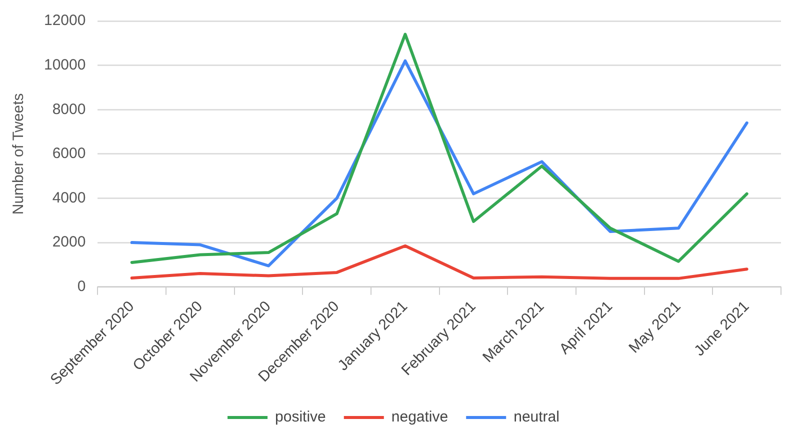 The image size is (787, 435). I want to click on y-tick-label: 0, so click(81, 286).